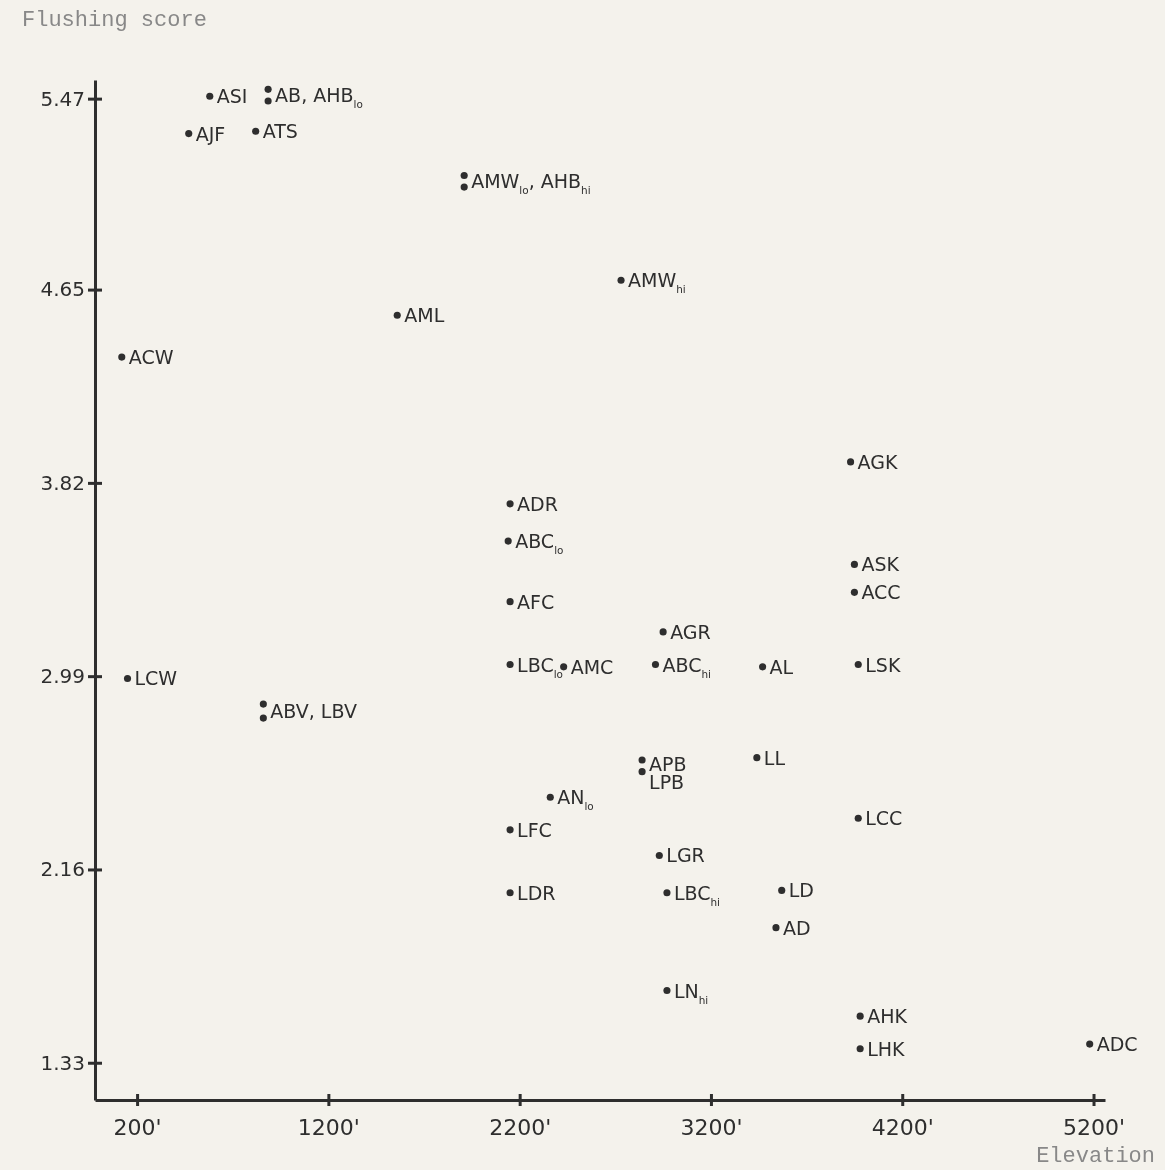 This screenshot has width=1165, height=1170. What do you see at coordinates (801, 890) in the screenshot?
I see `annotation: LD` at bounding box center [801, 890].